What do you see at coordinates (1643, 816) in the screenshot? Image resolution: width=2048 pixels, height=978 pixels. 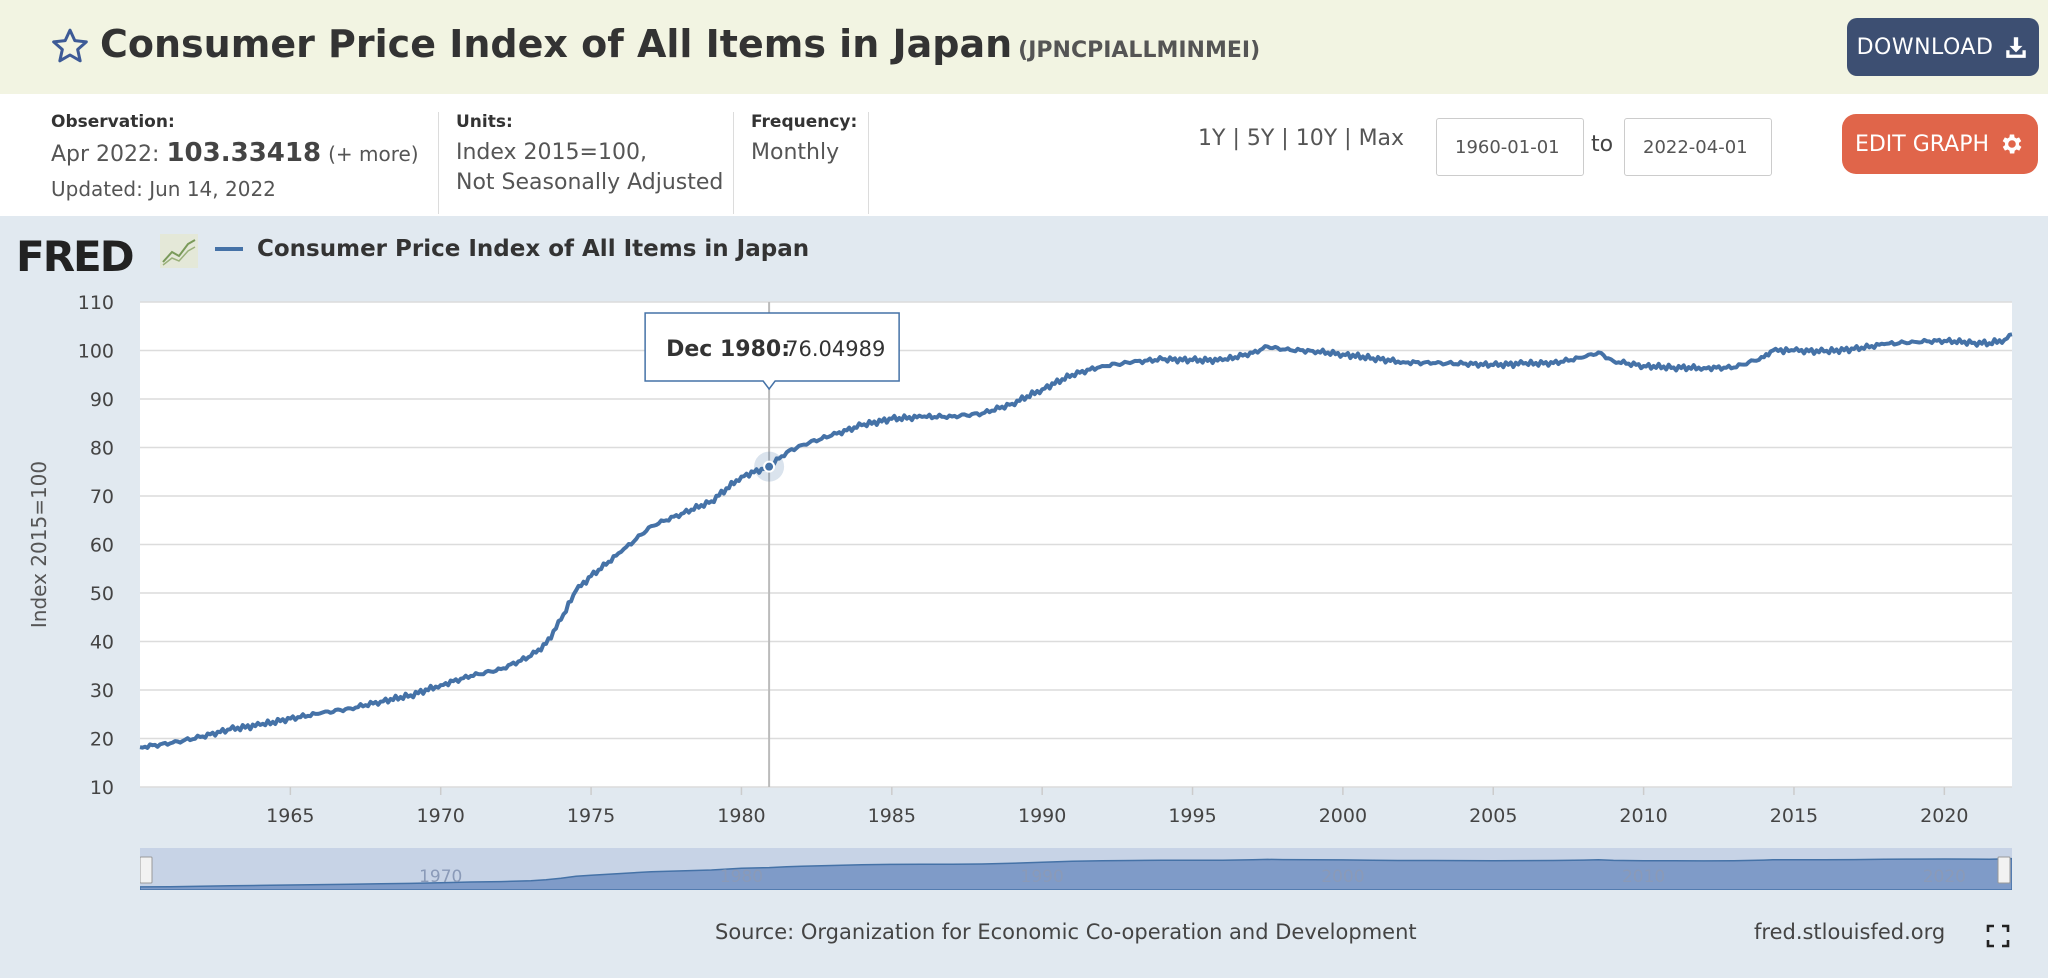 I see `x-tick-label: 2010` at bounding box center [1643, 816].